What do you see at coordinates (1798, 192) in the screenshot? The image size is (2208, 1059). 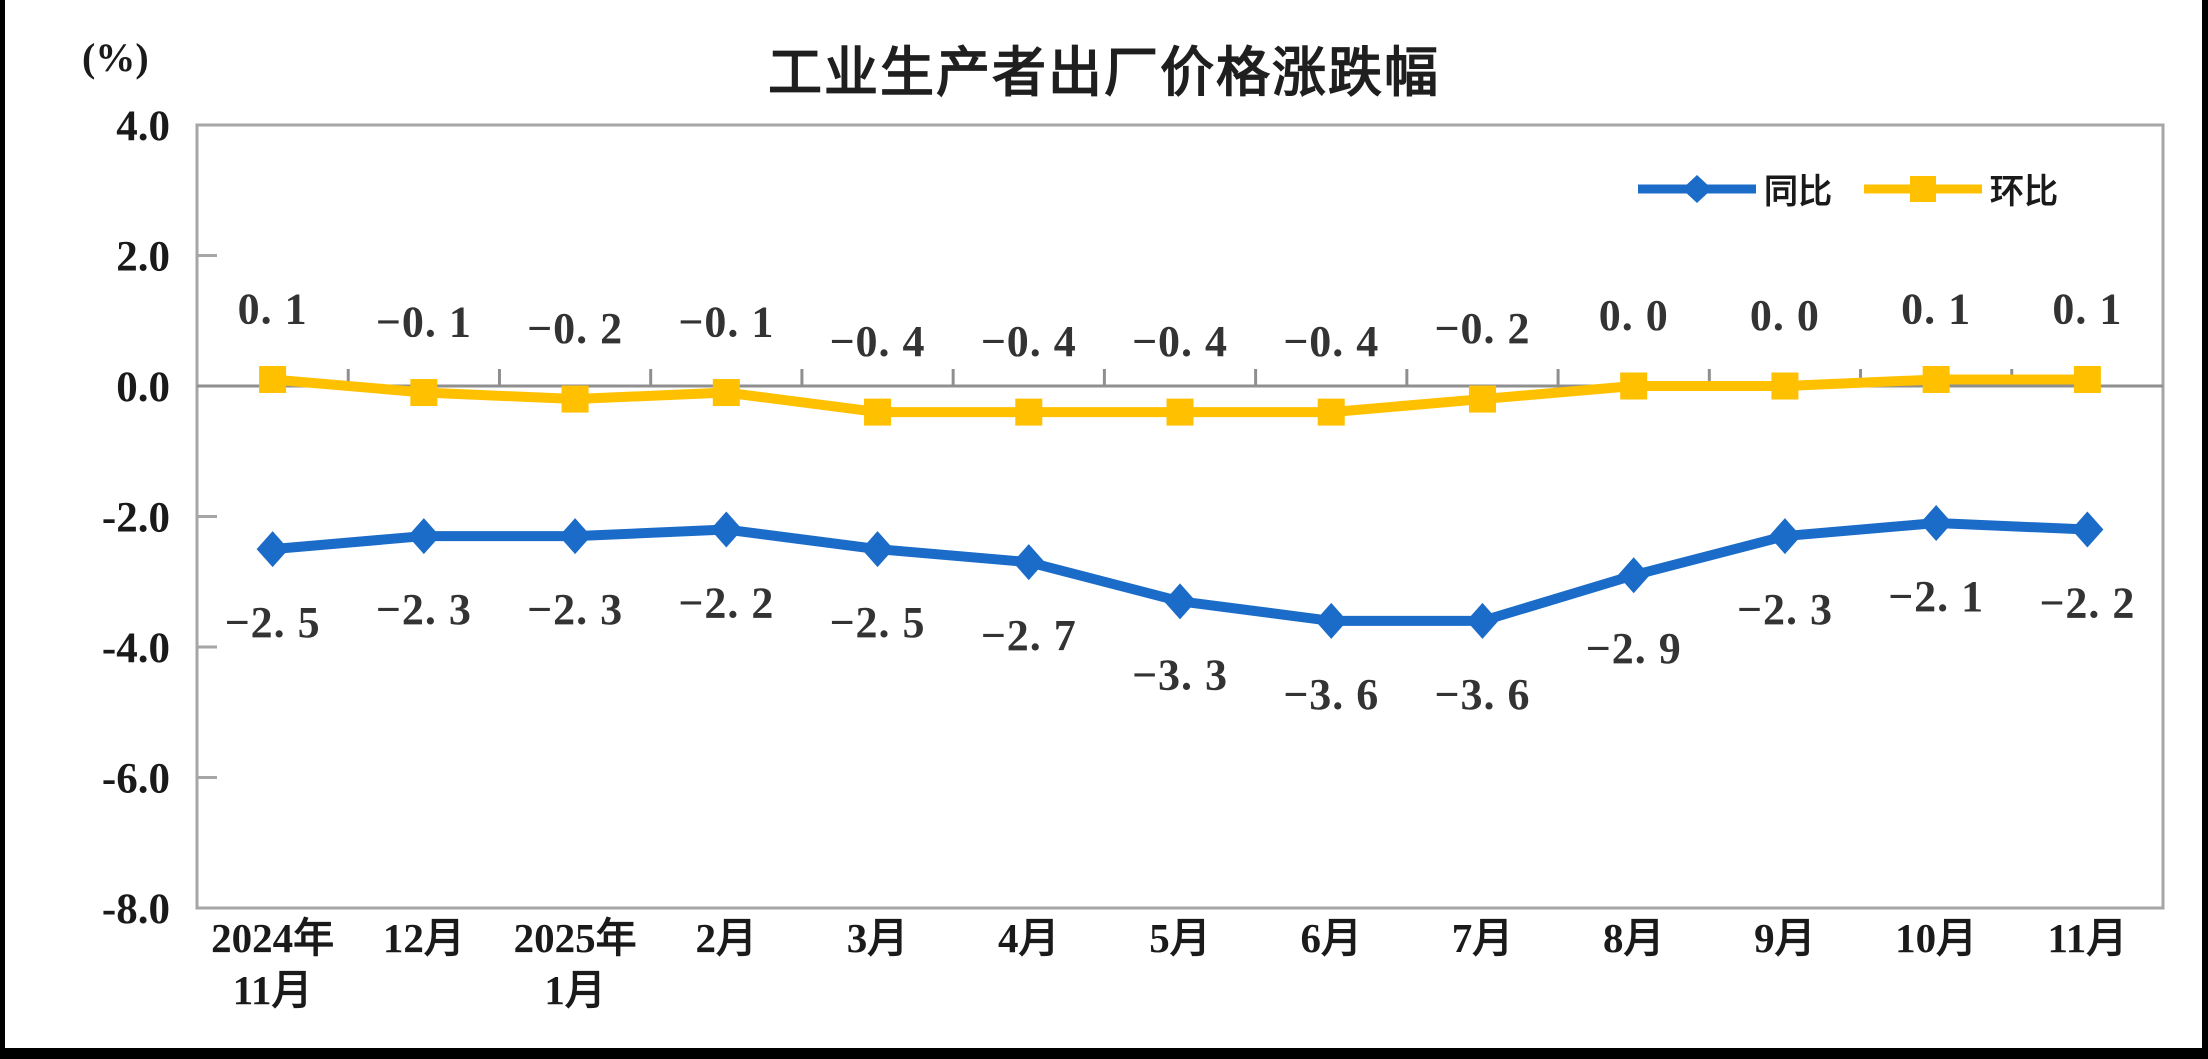 I see `legend-label-tongbi: 同比` at bounding box center [1798, 192].